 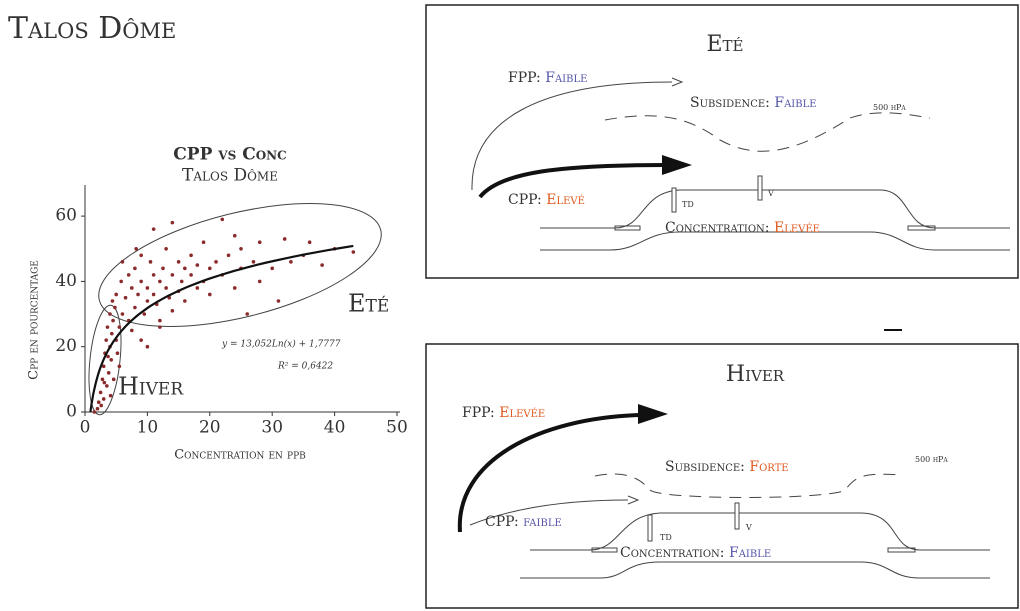 What do you see at coordinates (572, 181) in the screenshot?
I see `arrow` at bounding box center [572, 181].